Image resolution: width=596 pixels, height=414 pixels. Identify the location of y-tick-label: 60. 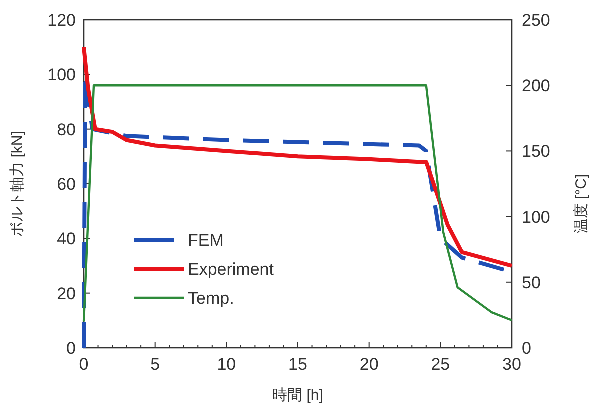
(66, 184).